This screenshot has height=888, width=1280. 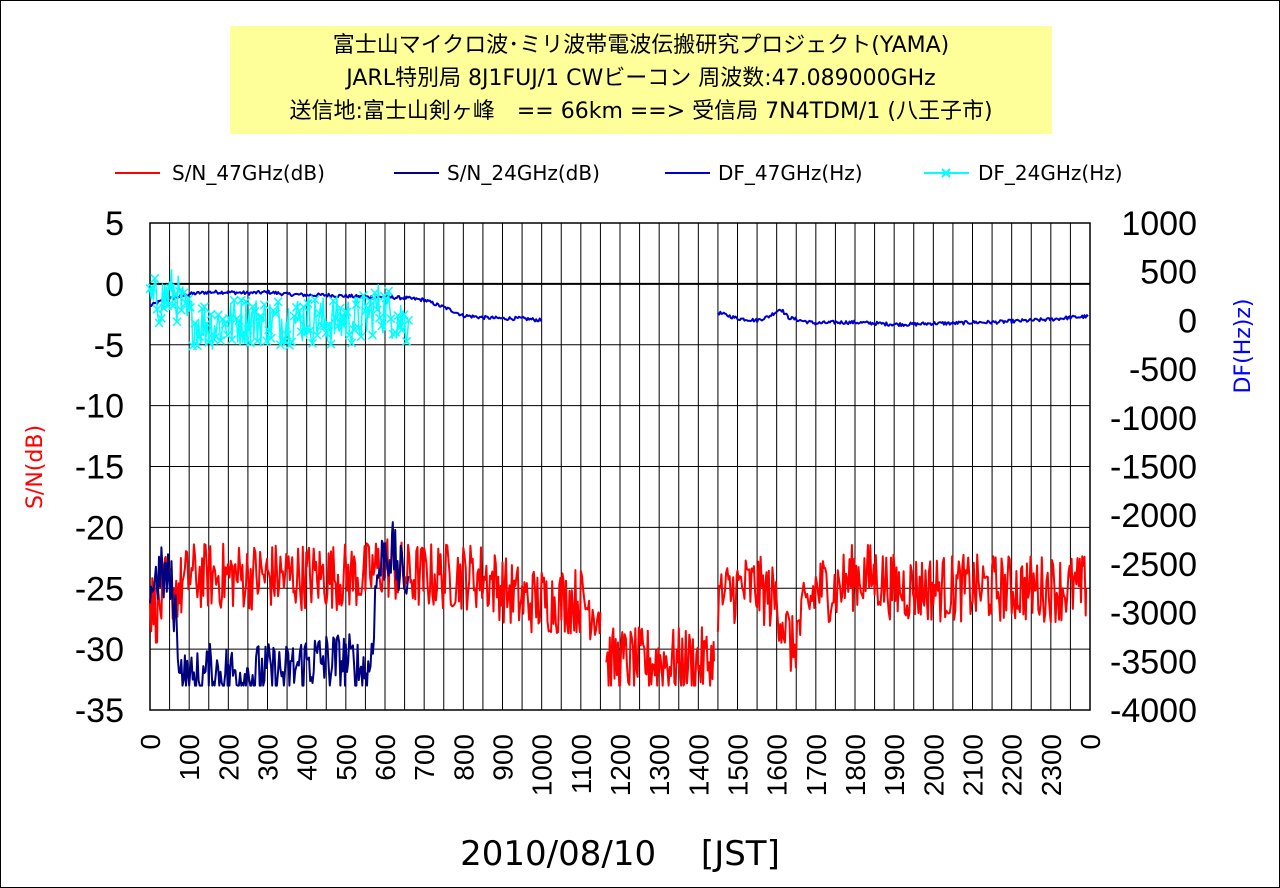 I want to click on chart-title-line-2: JARL特別局 8J1FUJ/1 CWビーコン 周波数:47.089000GHz, so click(x=641, y=78).